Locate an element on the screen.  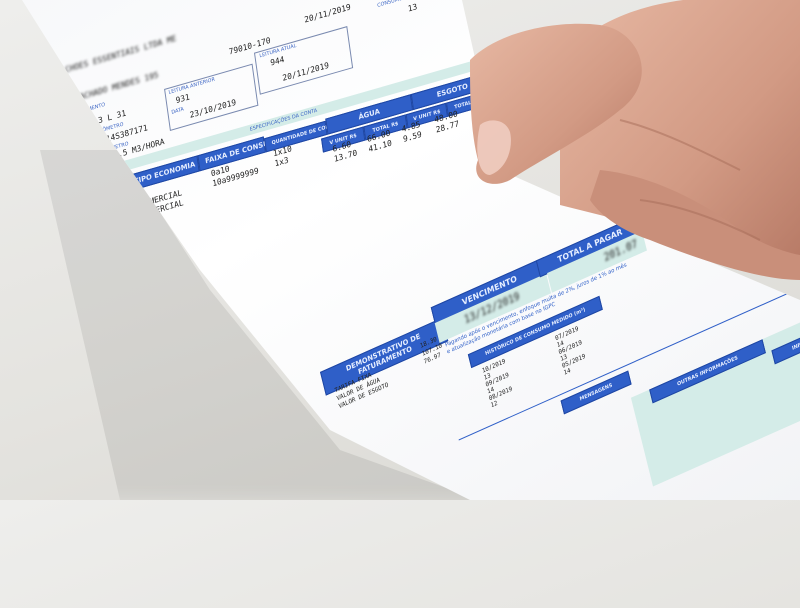
thumbnail-icon is located at coordinates (494, 147).